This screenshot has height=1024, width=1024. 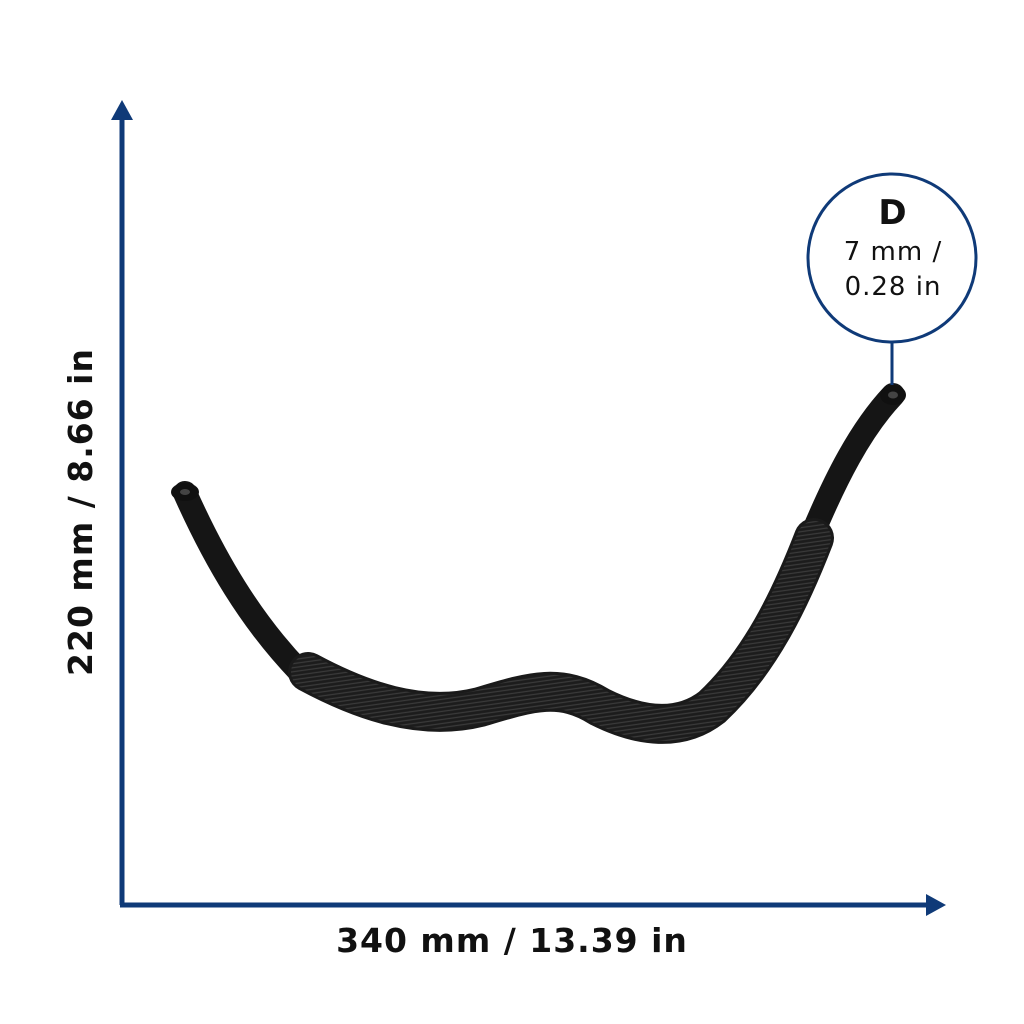 I want to click on hose-end-right, so click(x=852, y=465).